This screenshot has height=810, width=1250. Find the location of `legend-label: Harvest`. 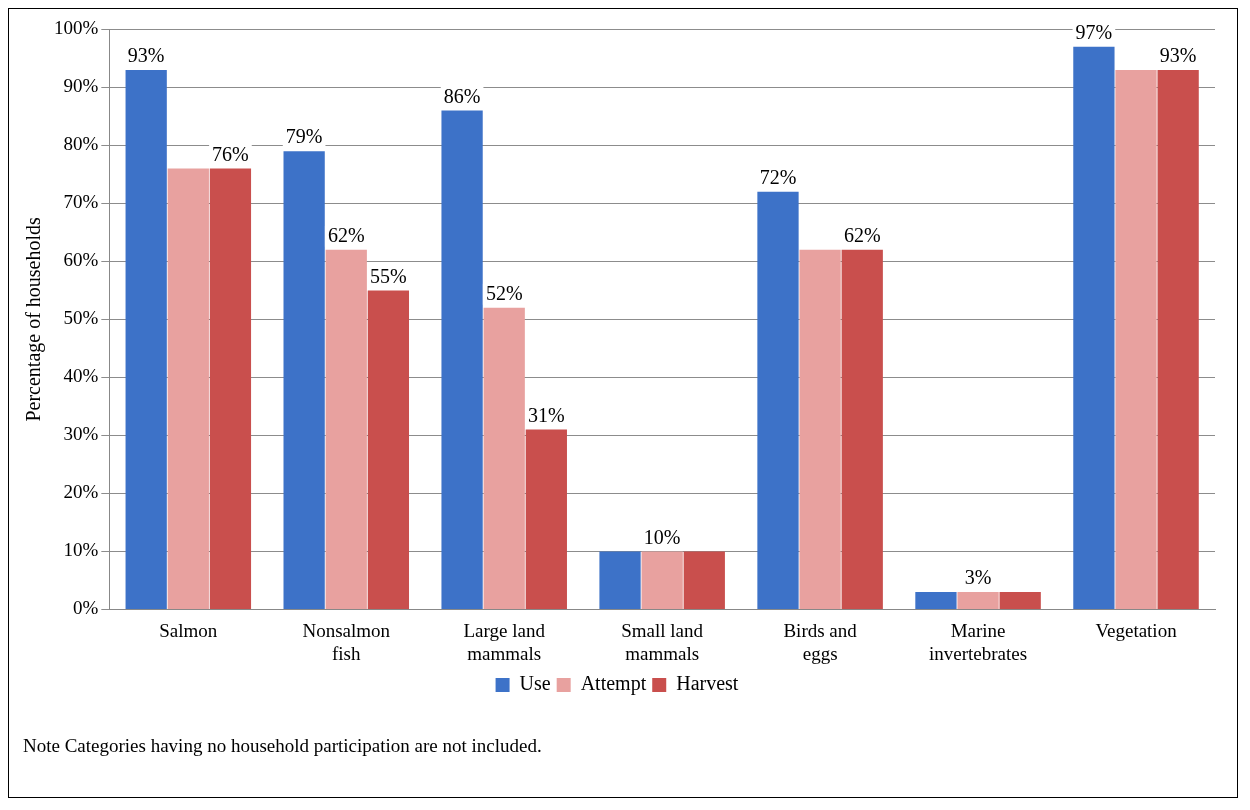

legend-label: Harvest is located at coordinates (707, 683).